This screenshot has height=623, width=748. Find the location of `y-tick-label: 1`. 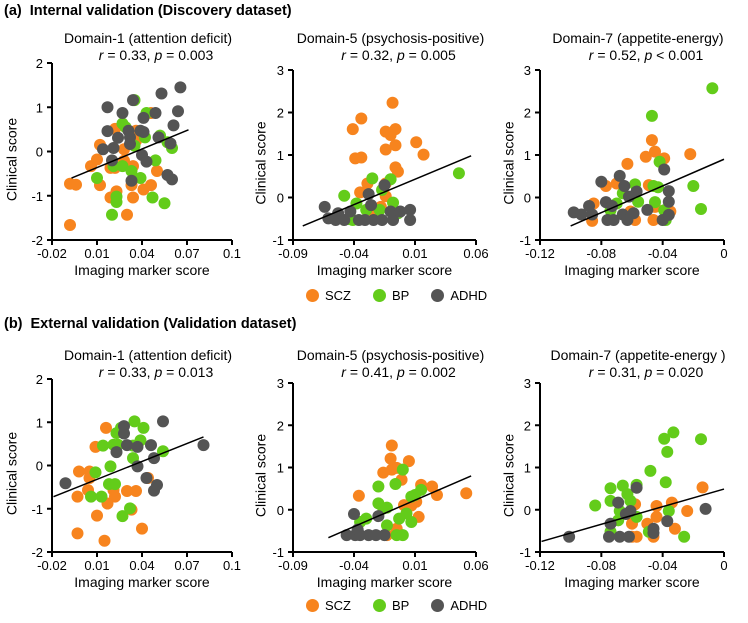

y-tick-label: 1 is located at coordinates (280, 155).